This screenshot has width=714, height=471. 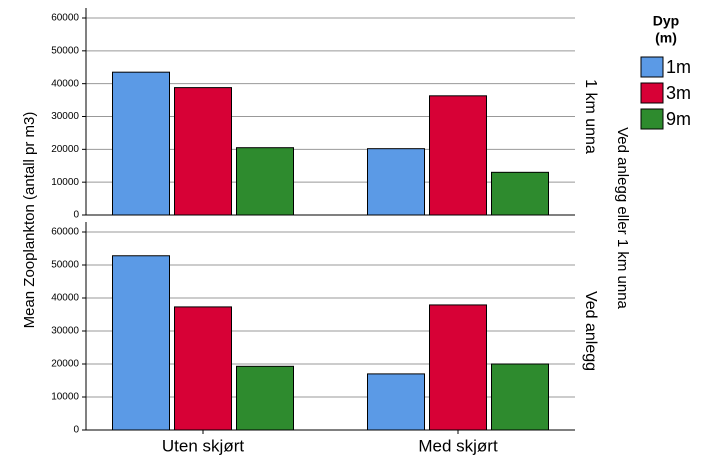 What do you see at coordinates (678, 67) in the screenshot?
I see `legend-label: 1m` at bounding box center [678, 67].